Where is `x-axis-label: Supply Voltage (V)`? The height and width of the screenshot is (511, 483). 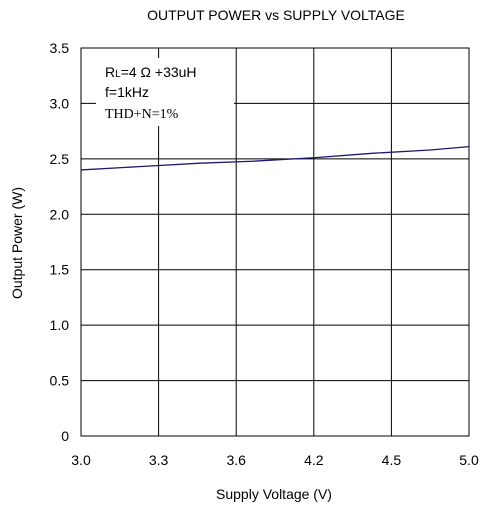 x-axis-label: Supply Voltage (V) is located at coordinates (274, 494).